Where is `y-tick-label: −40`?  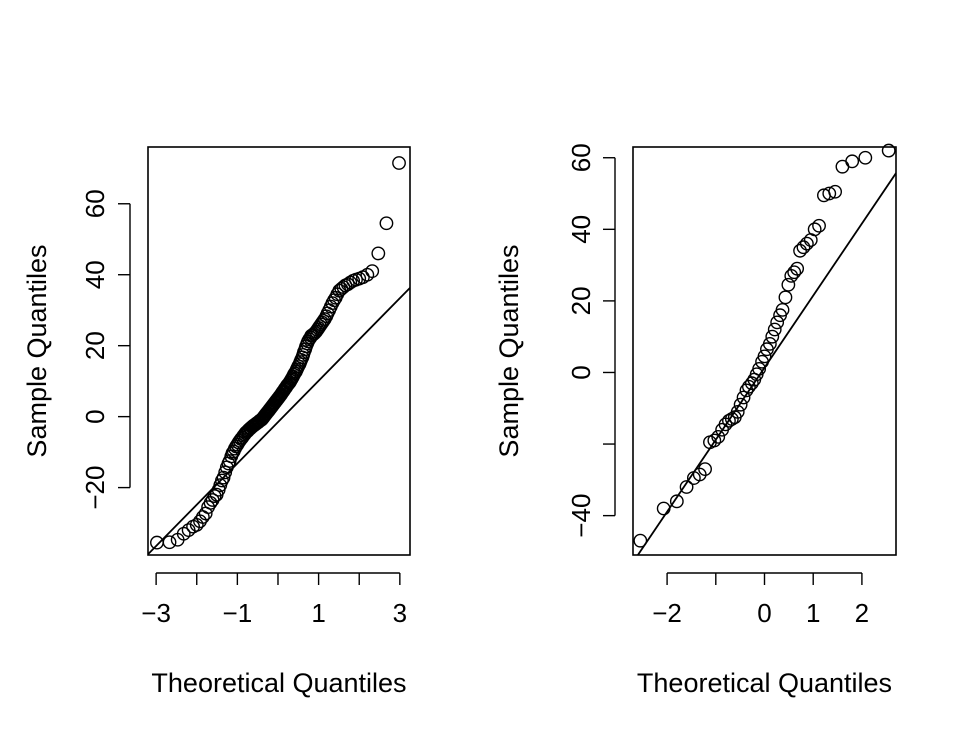 y-tick-label: −40 is located at coordinates (581, 516).